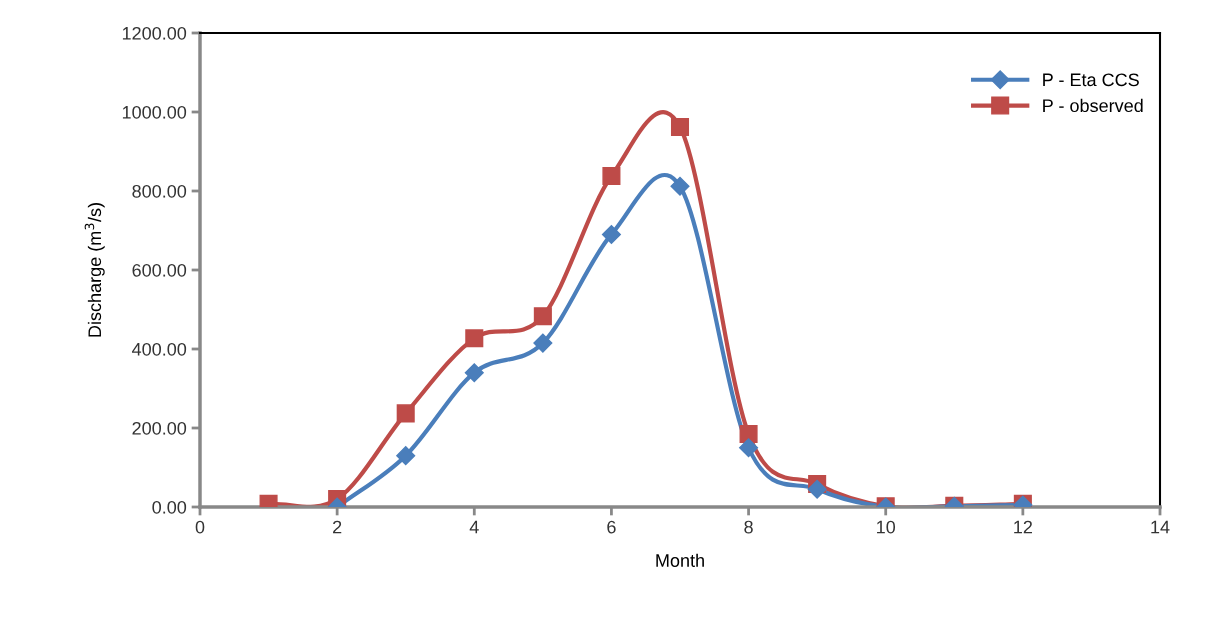 The height and width of the screenshot is (629, 1219). I want to click on x-tick-label: 6, so click(611, 527).